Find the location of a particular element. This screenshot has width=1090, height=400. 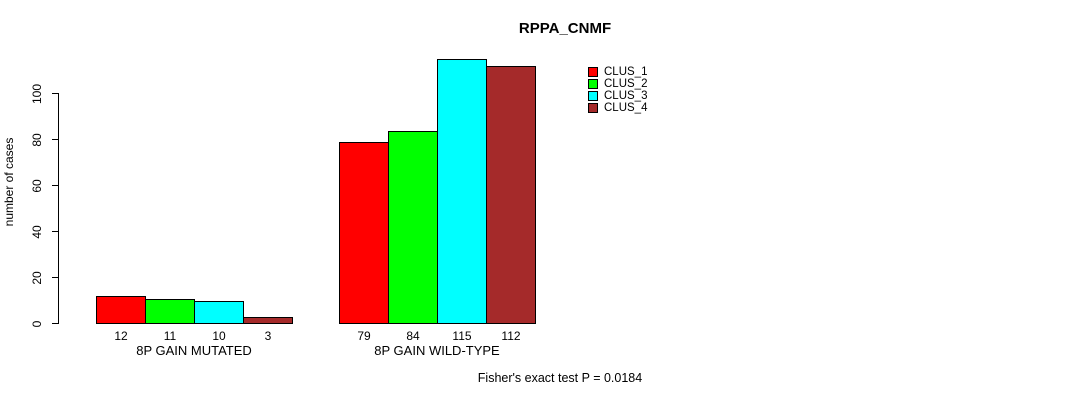

y-axis-tick-label: 60 is located at coordinates (37, 185).